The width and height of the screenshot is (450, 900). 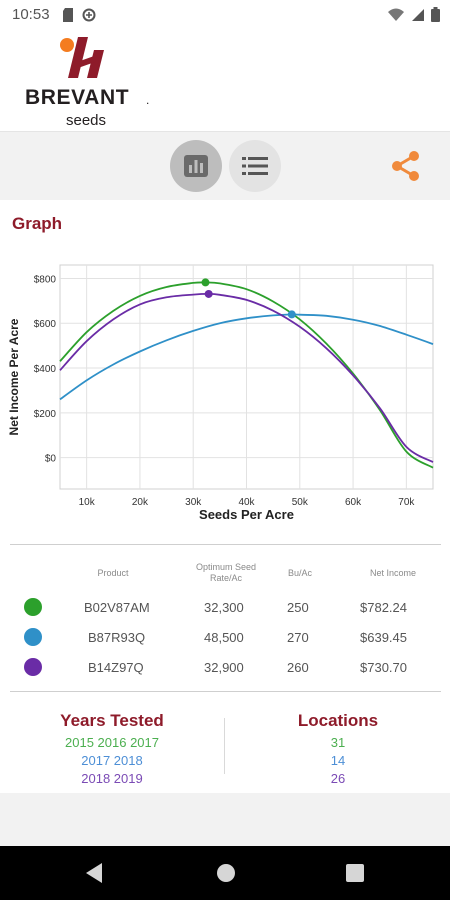 I want to click on header-optimum: Optimum Seed Rate/Ac, so click(x=226, y=572).